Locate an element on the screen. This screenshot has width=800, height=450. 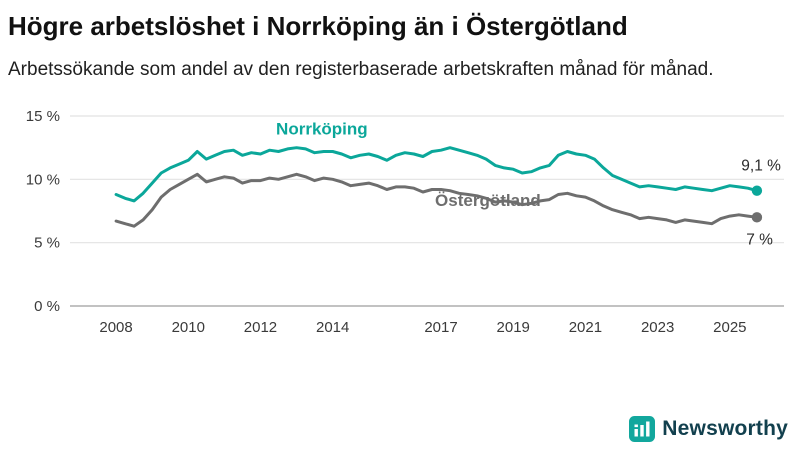
x-tick-2014: 2014 is located at coordinates (332, 327).